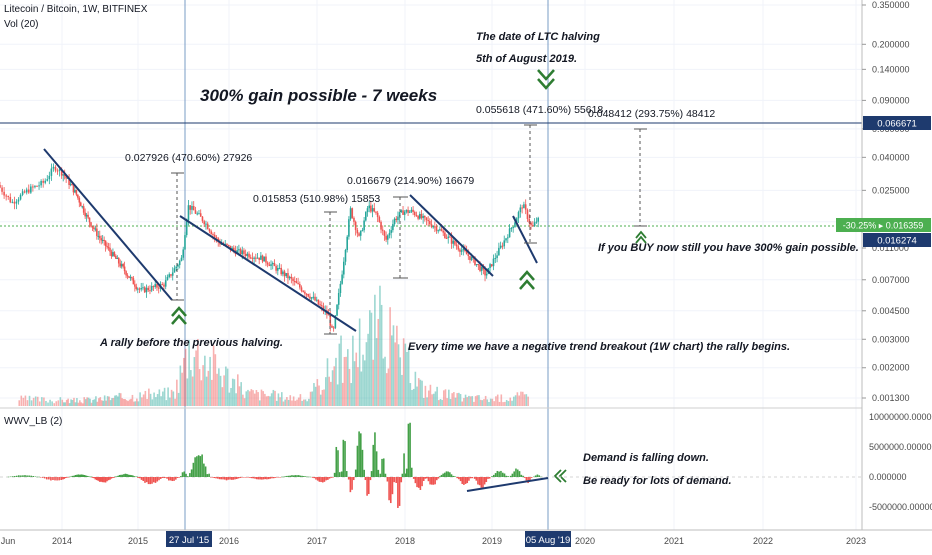 Image resolution: width=932 pixels, height=555 pixels. Describe the element at coordinates (546, 84) in the screenshot. I see `chevron-down-icon` at that location.